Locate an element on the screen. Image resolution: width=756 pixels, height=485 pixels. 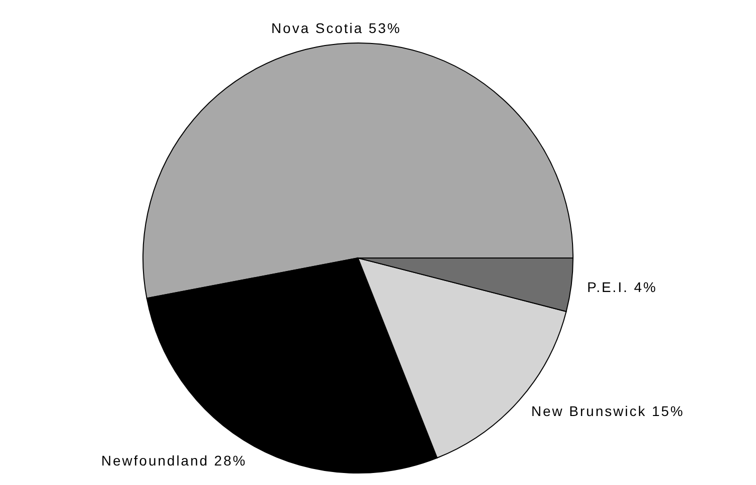
slice-label: P.E.I. 4% is located at coordinates (622, 286).